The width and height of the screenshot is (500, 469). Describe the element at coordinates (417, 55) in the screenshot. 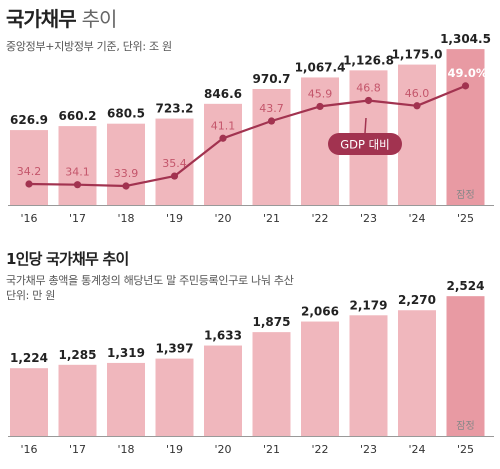

I see `chart1-value-label-8: 1,175.0` at that location.